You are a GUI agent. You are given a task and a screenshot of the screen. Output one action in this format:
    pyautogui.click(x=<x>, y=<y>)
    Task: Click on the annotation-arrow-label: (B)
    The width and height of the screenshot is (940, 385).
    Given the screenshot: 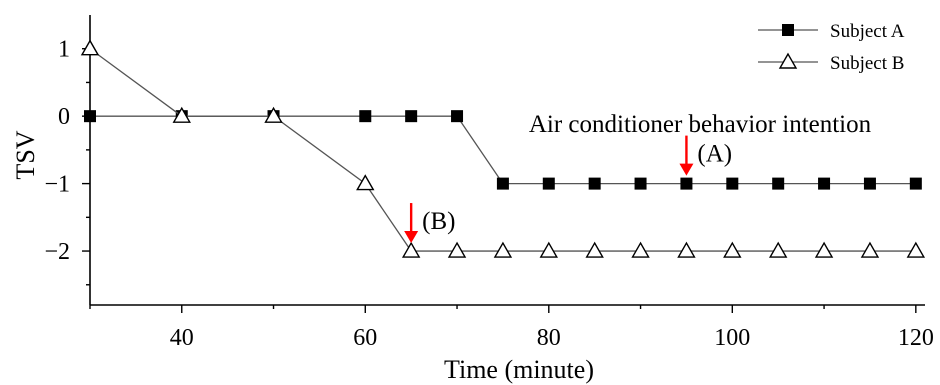 What is the action you would take?
    pyautogui.click(x=438, y=221)
    